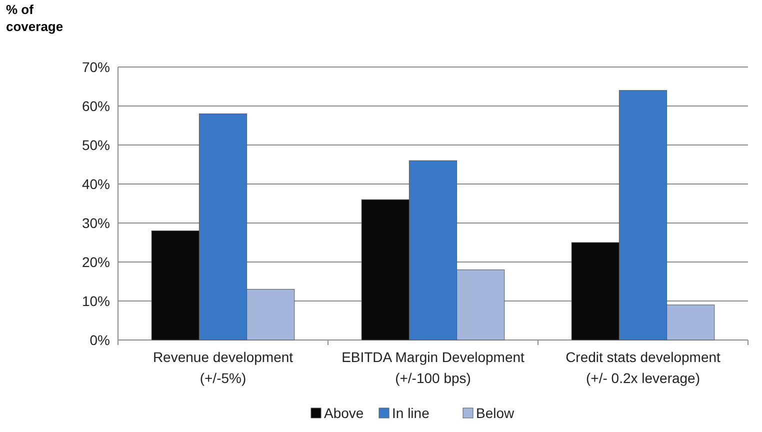  Describe the element at coordinates (96, 106) in the screenshot. I see `y-tick-label: 60%` at that location.